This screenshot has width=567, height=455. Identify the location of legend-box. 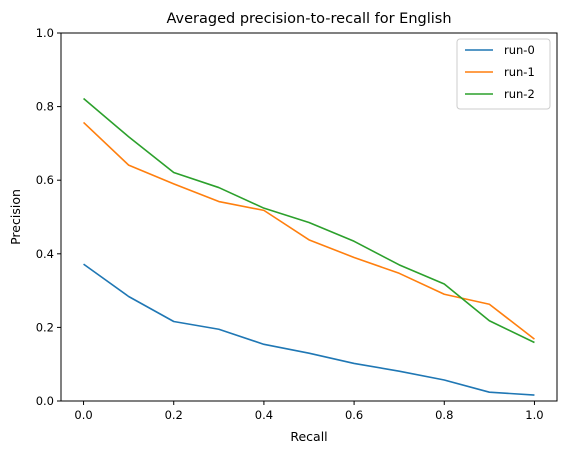
(503, 74).